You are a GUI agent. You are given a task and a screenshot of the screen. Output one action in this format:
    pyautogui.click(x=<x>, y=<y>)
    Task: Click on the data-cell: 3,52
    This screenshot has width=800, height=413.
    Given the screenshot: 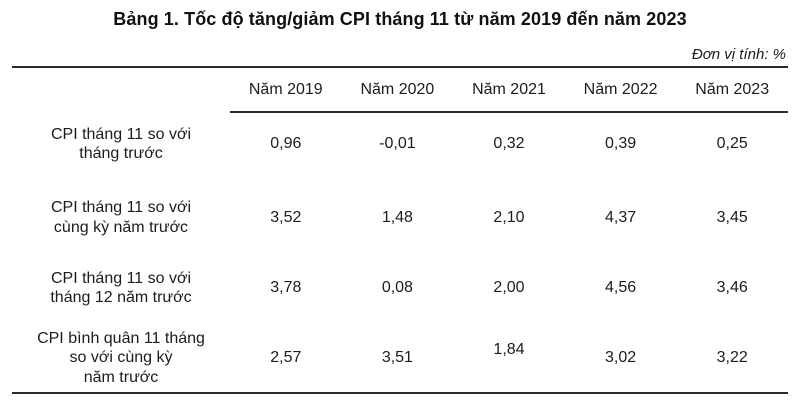 What is the action you would take?
    pyautogui.click(x=286, y=217)
    